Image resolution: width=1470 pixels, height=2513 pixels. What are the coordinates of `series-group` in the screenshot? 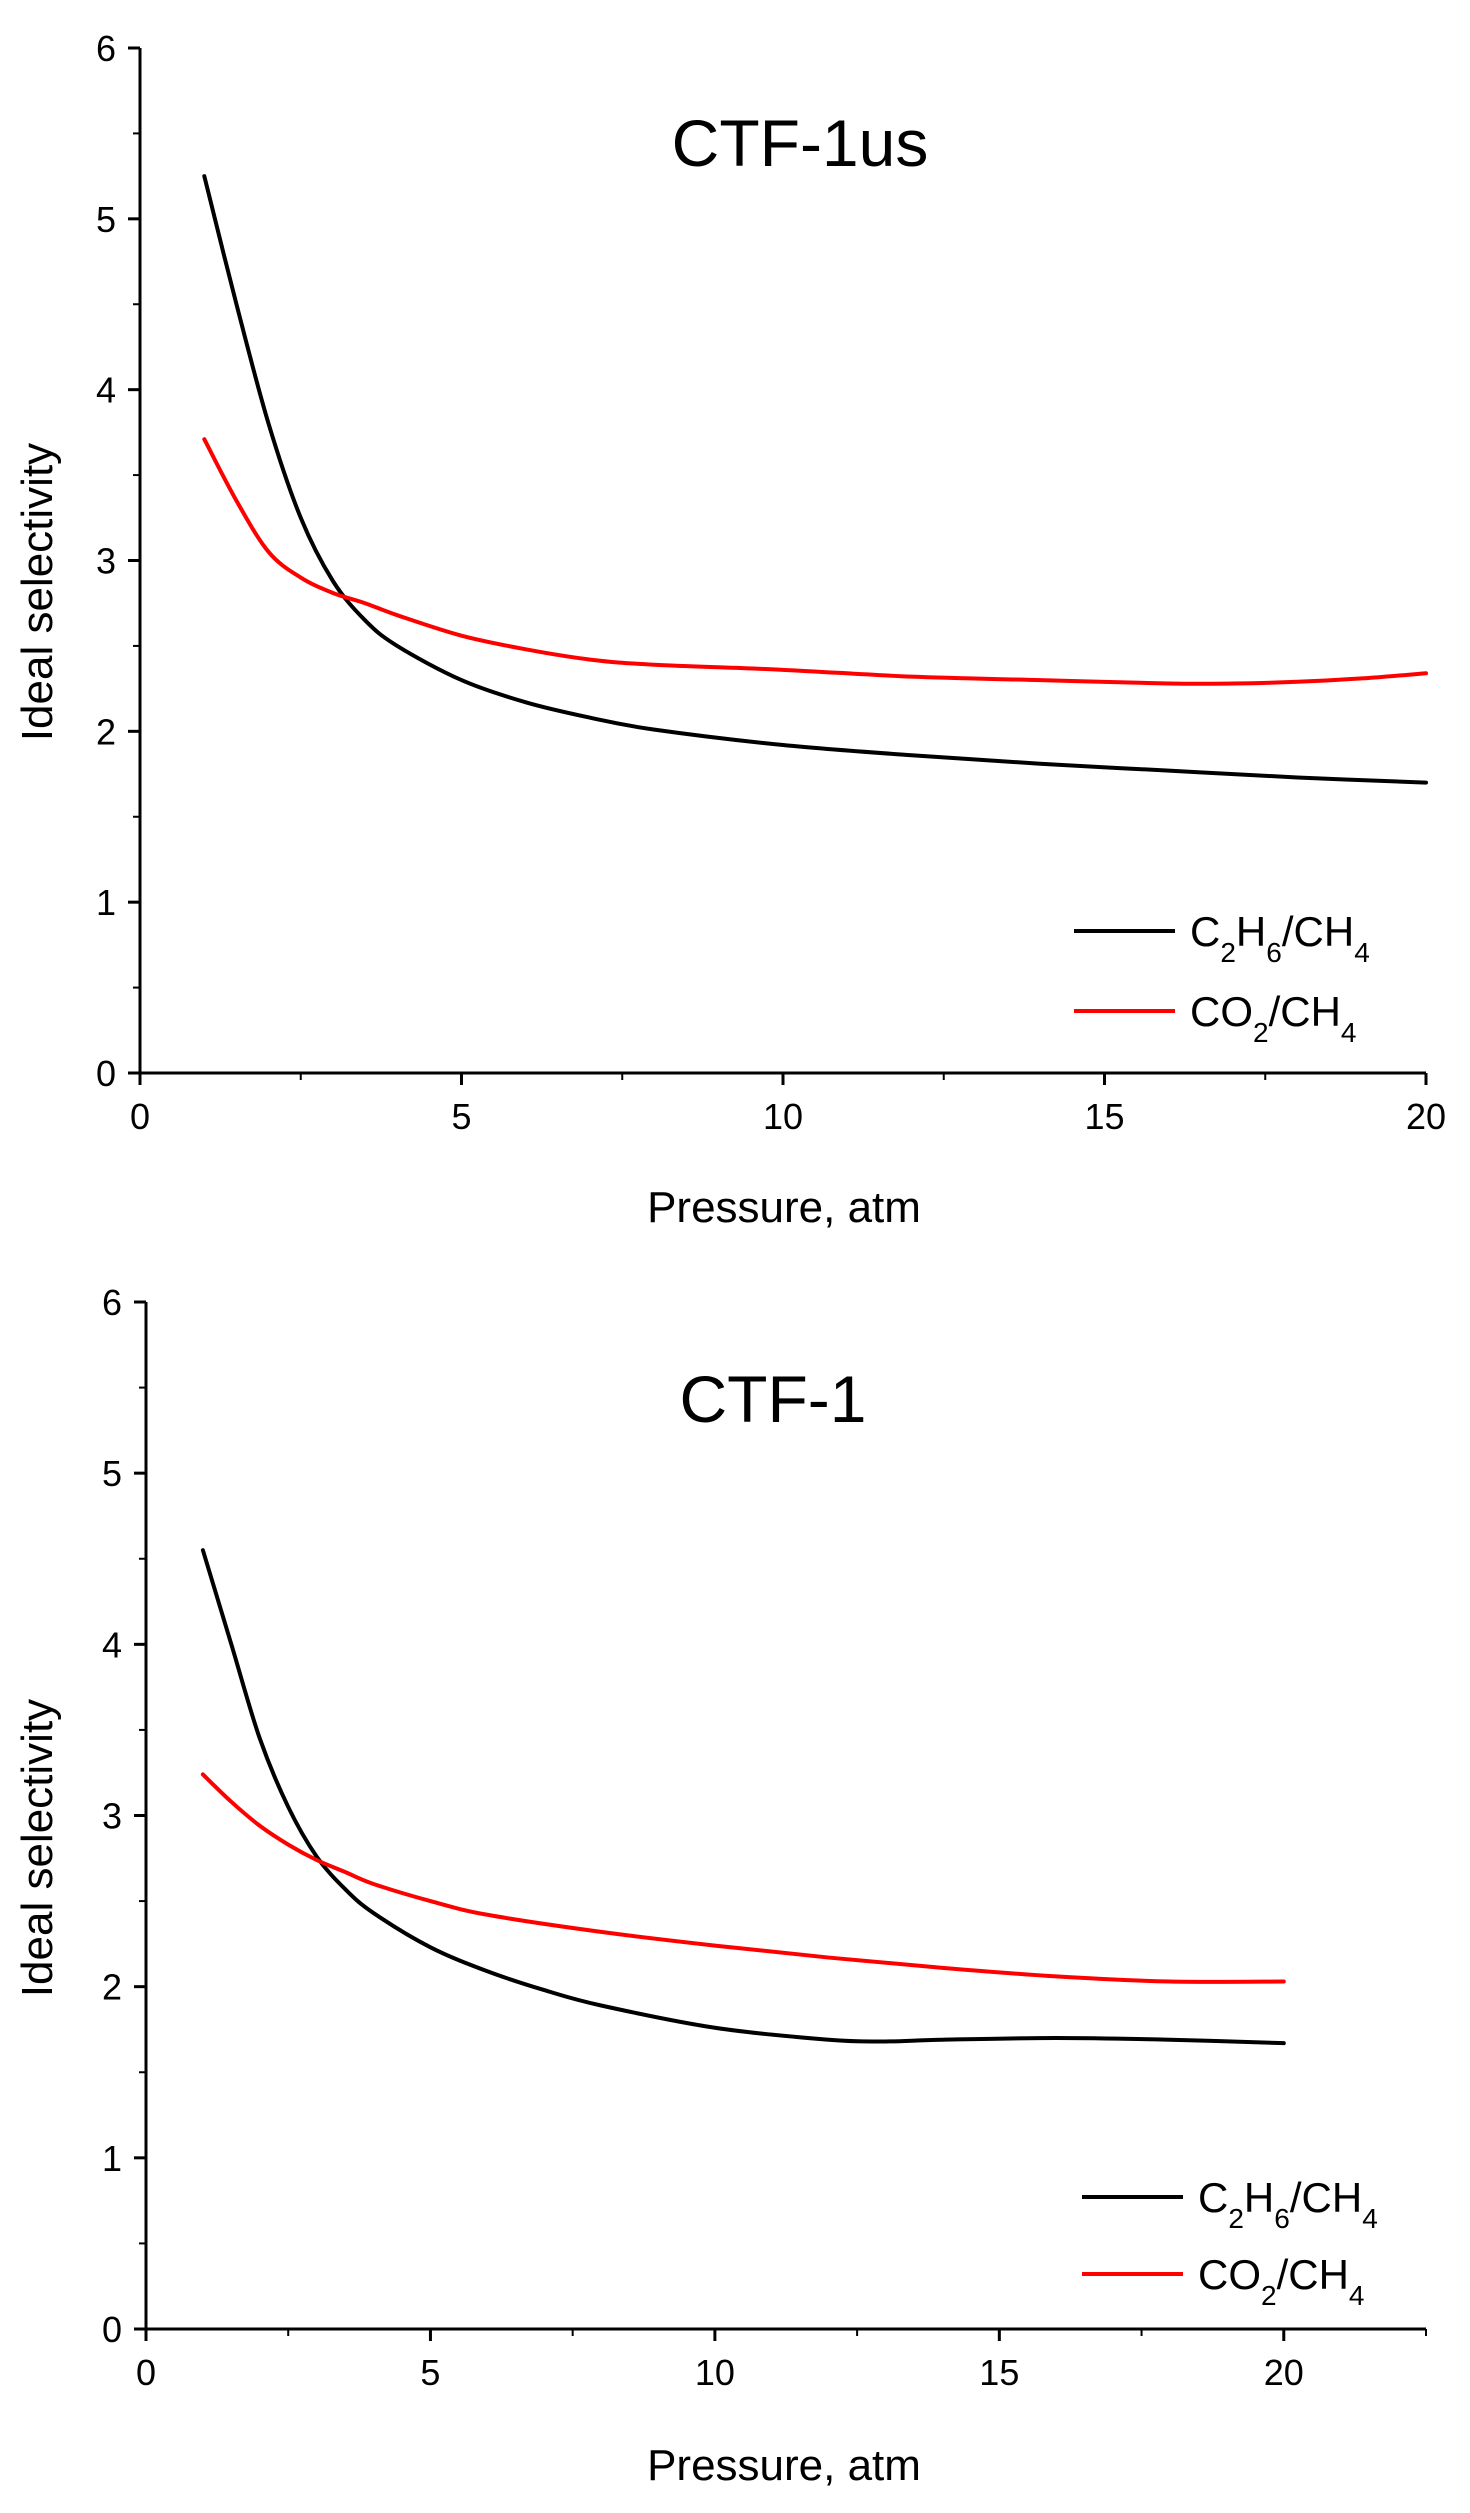 It's located at (743, 1797).